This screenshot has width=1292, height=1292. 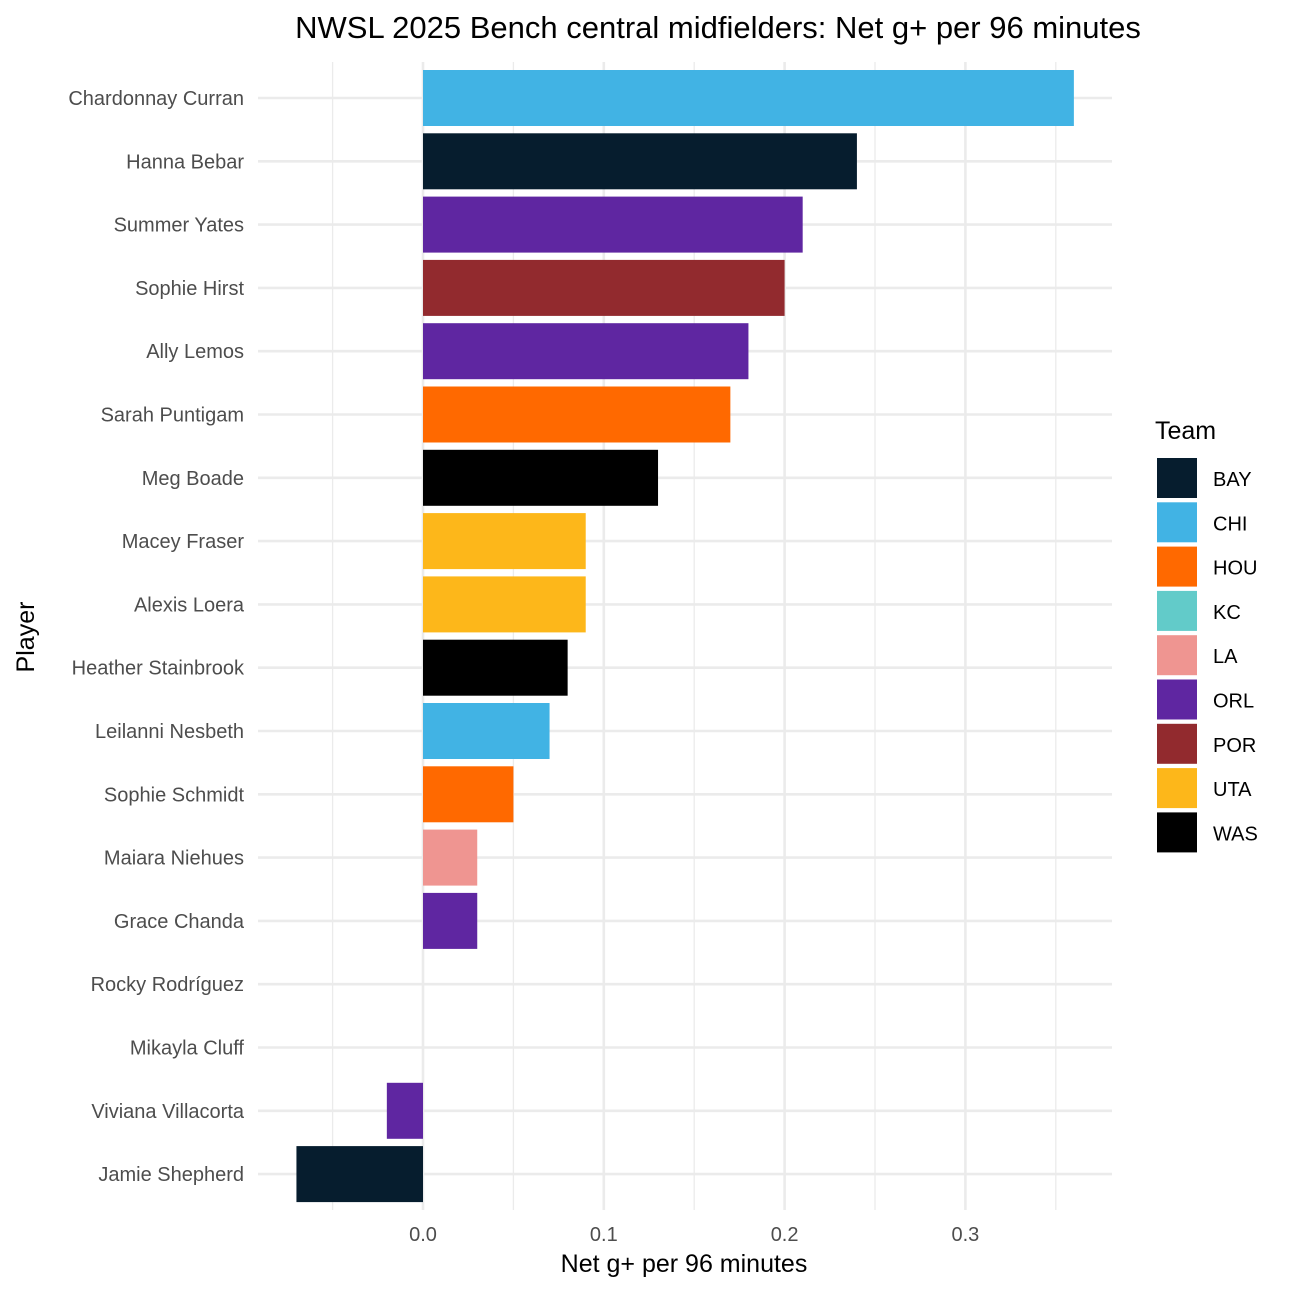 What do you see at coordinates (174, 795) in the screenshot?
I see `y-tick-label: Sophie Schmidt` at bounding box center [174, 795].